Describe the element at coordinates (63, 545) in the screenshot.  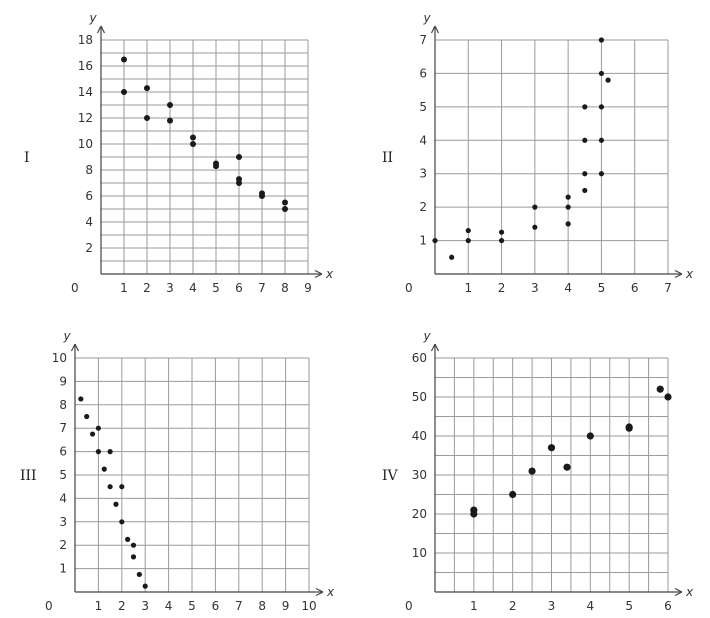
I see `y-tick-label: 2` at that location.